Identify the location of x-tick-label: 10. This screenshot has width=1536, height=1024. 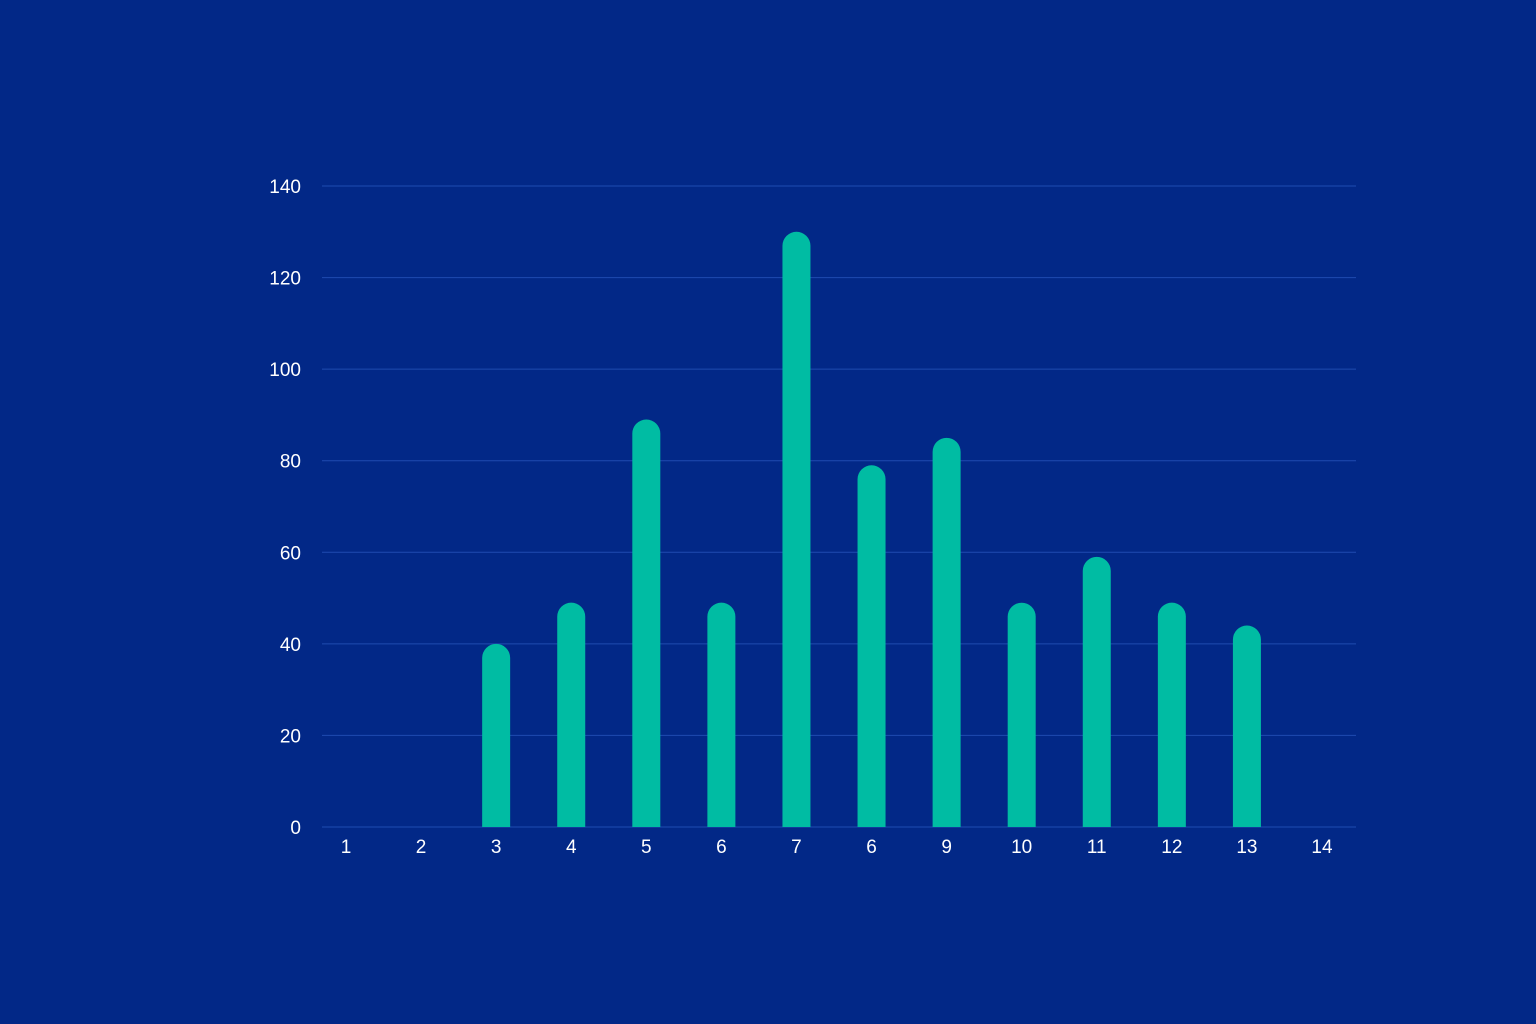
(1021, 847).